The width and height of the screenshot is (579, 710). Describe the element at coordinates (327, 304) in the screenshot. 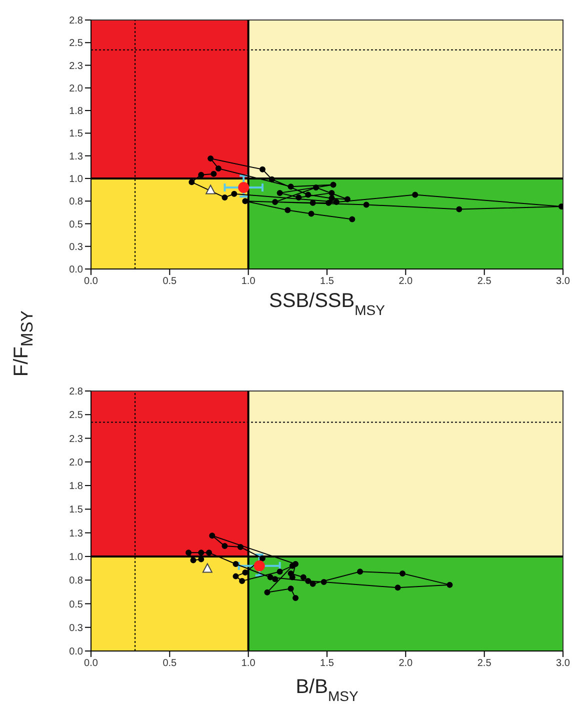

I see `x-axis-title: SSB/SSB$_{MSY}$` at that location.